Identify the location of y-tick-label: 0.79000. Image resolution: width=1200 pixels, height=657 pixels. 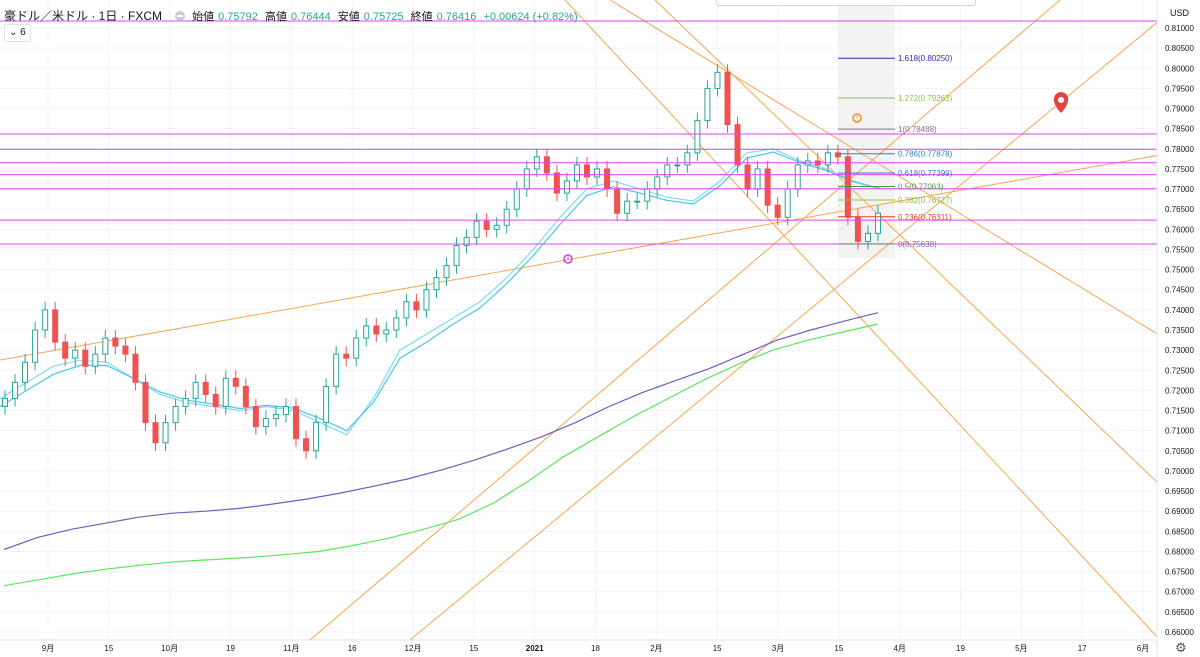
(1179, 109).